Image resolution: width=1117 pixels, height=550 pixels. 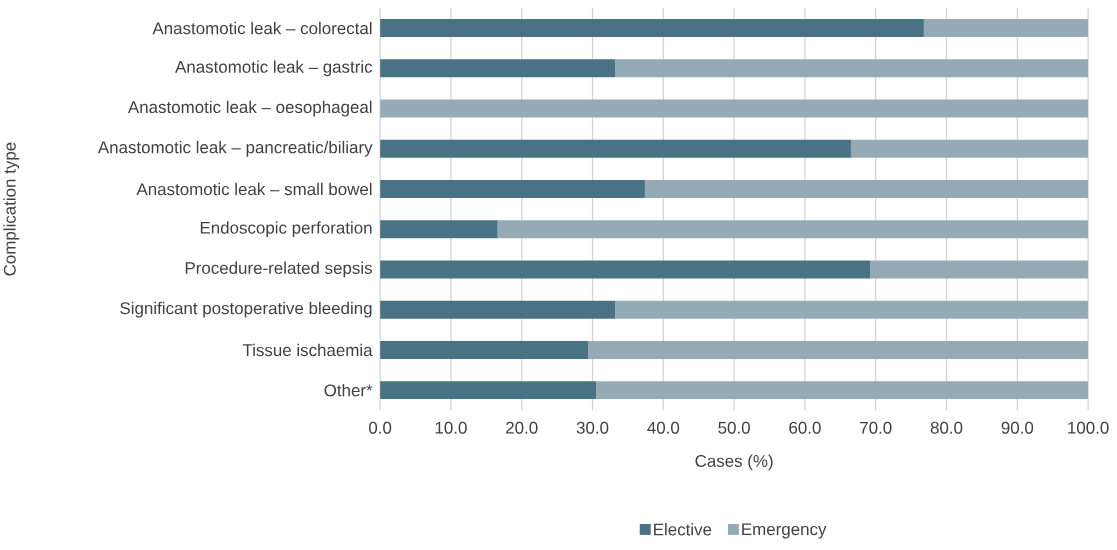 What do you see at coordinates (522, 427) in the screenshot?
I see `x-tick-label: 20.0` at bounding box center [522, 427].